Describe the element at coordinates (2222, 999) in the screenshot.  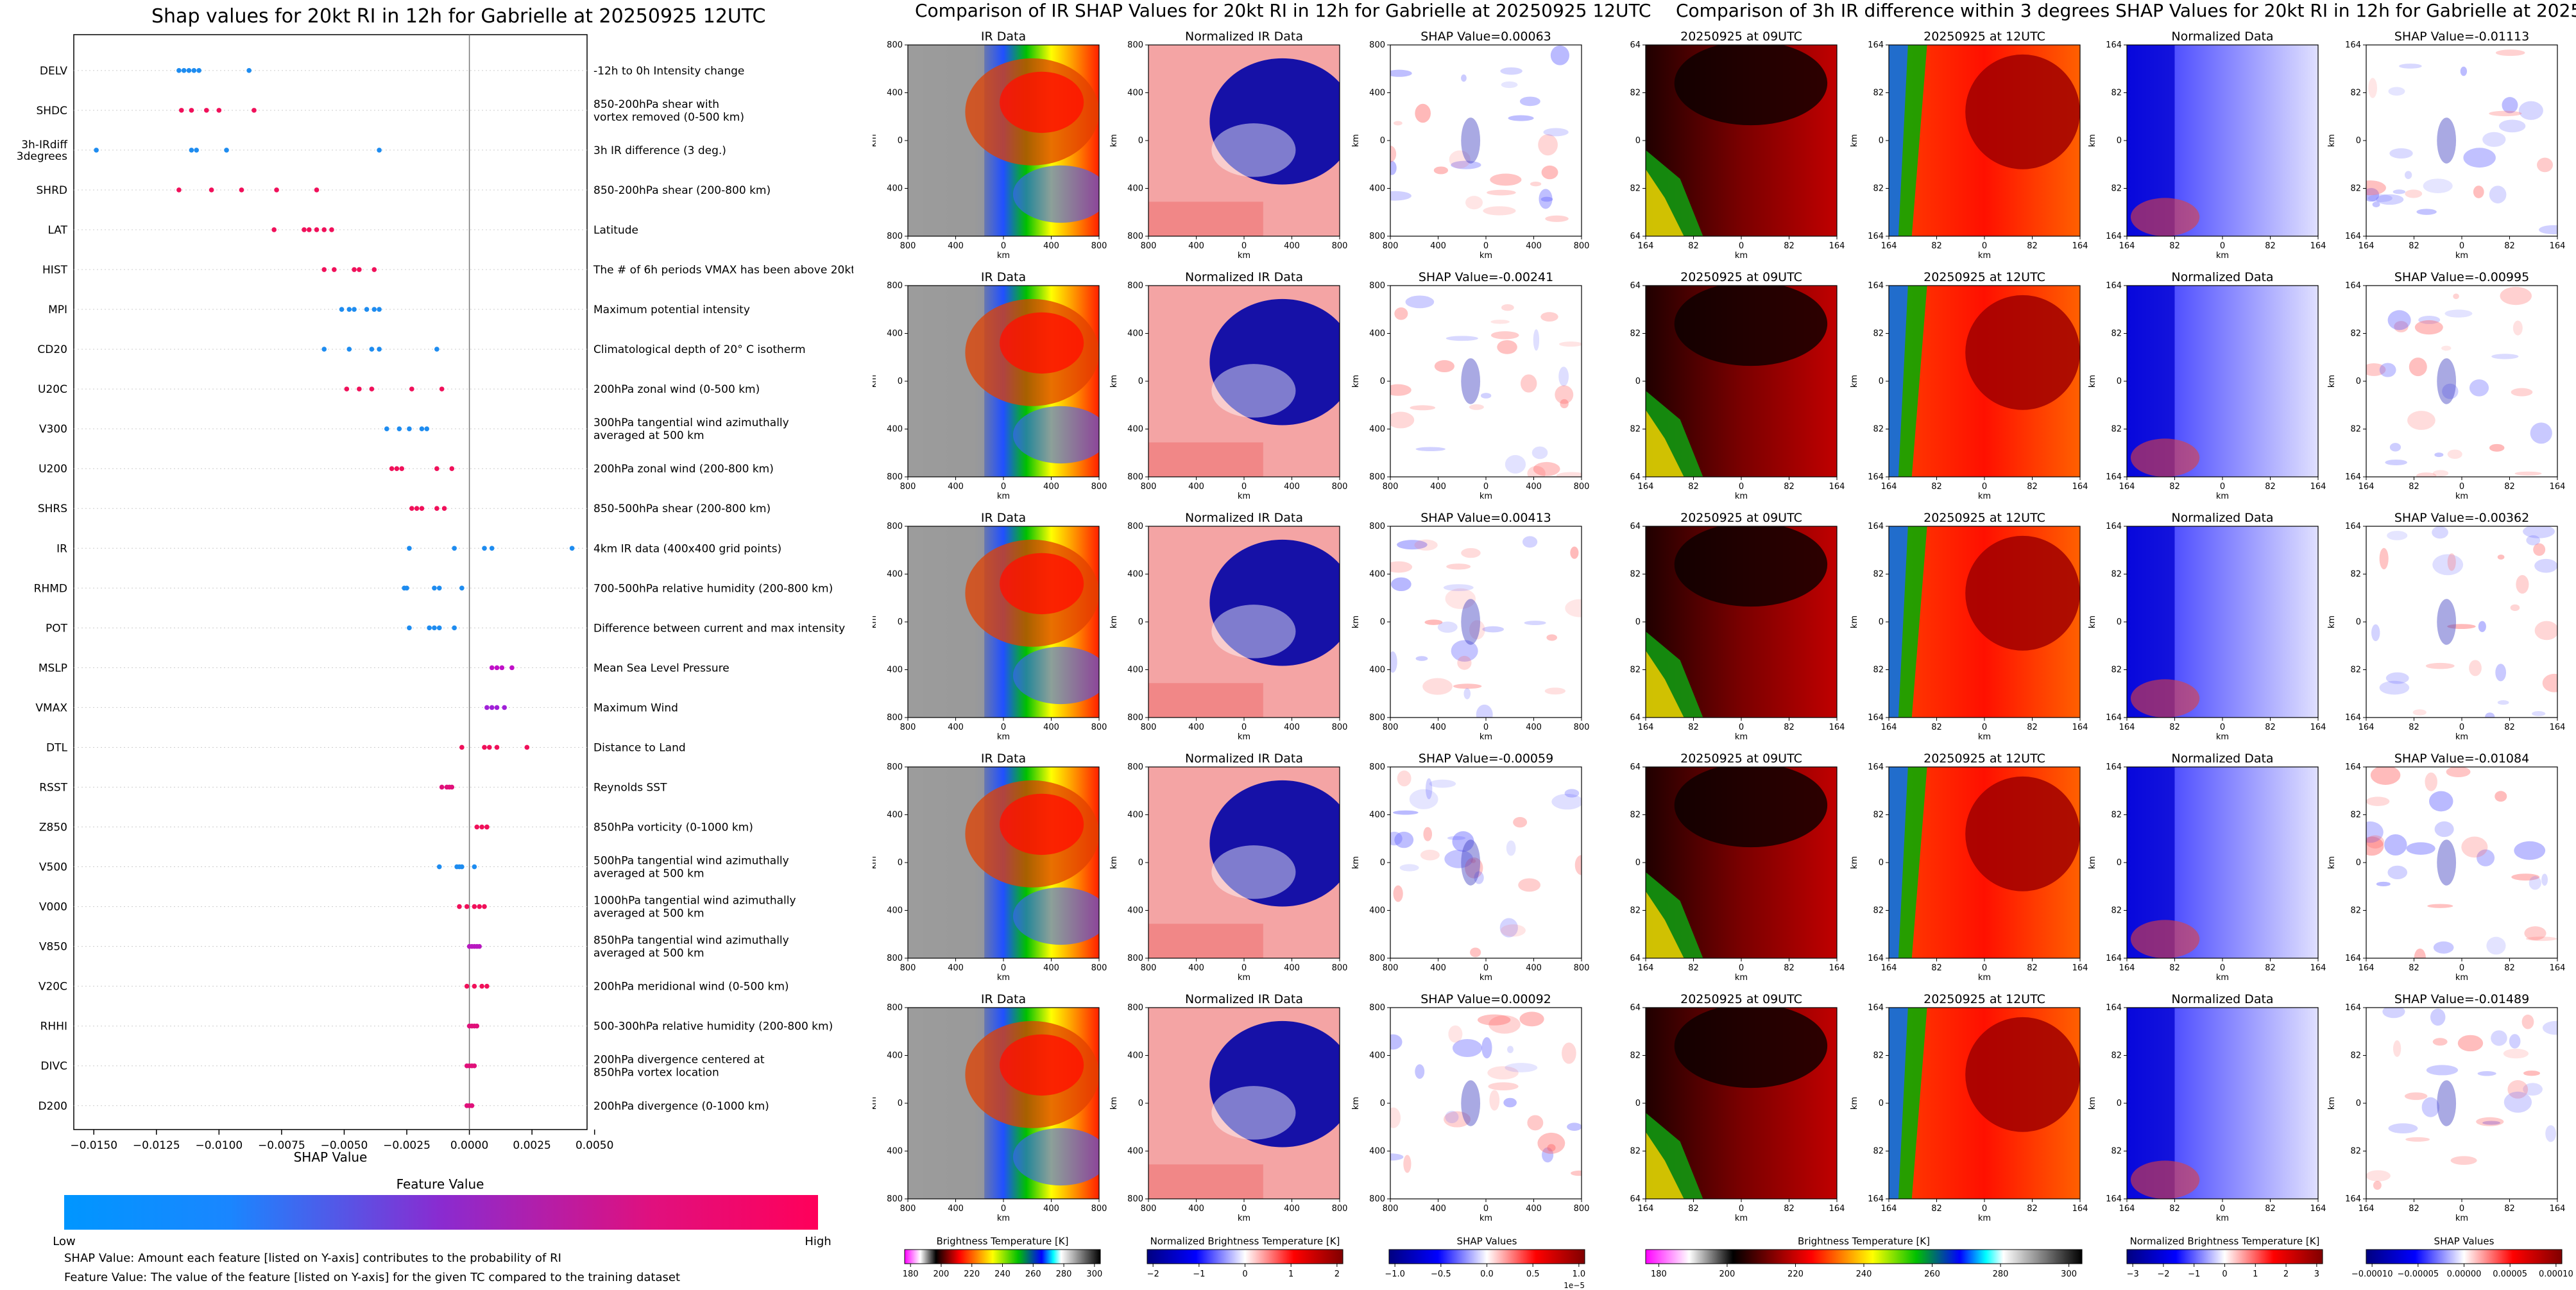
I see `rpanel-title-r4-c2: Normalized Data` at that location.